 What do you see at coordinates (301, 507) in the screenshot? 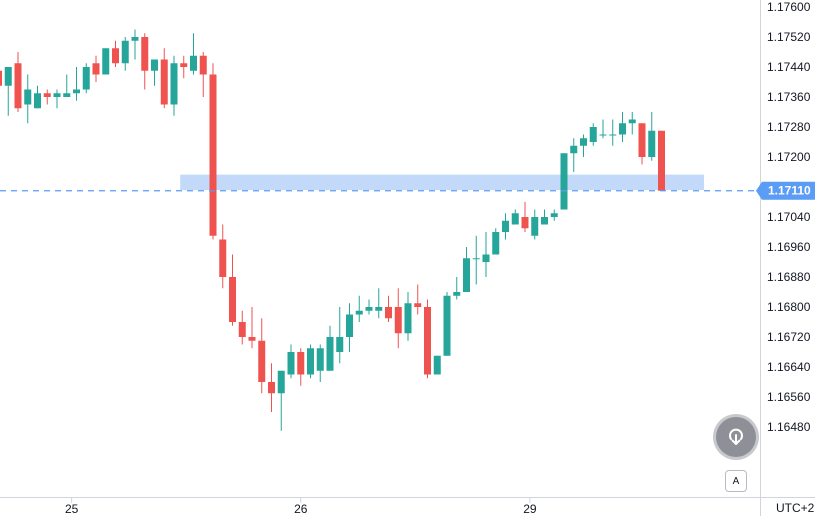
I see `time-axis: 25 26 29` at bounding box center [301, 507].